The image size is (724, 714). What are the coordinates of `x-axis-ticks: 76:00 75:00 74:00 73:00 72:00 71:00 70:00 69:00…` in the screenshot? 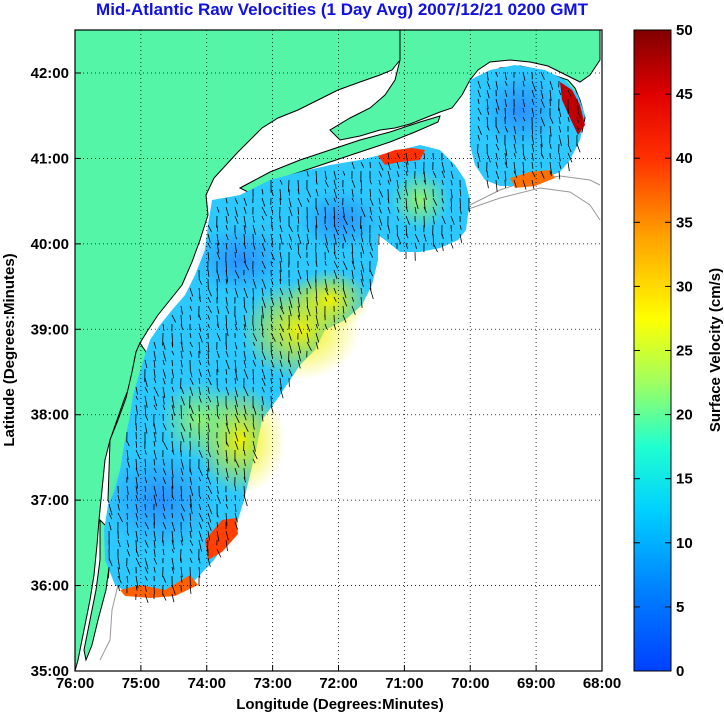 It's located at (338, 678).